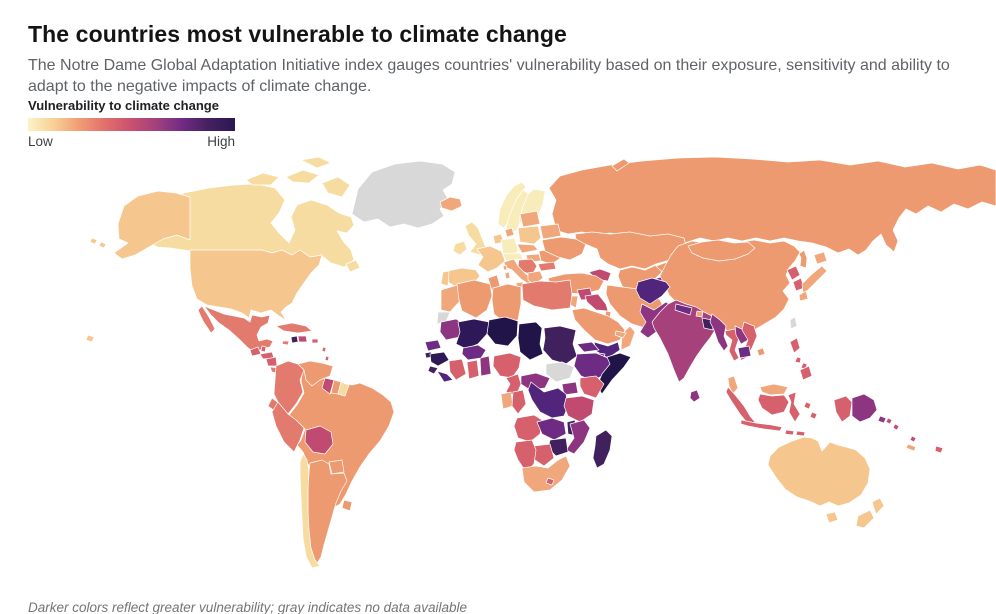 The image size is (996, 614). Describe the element at coordinates (519, 402) in the screenshot. I see `country-congo` at that location.